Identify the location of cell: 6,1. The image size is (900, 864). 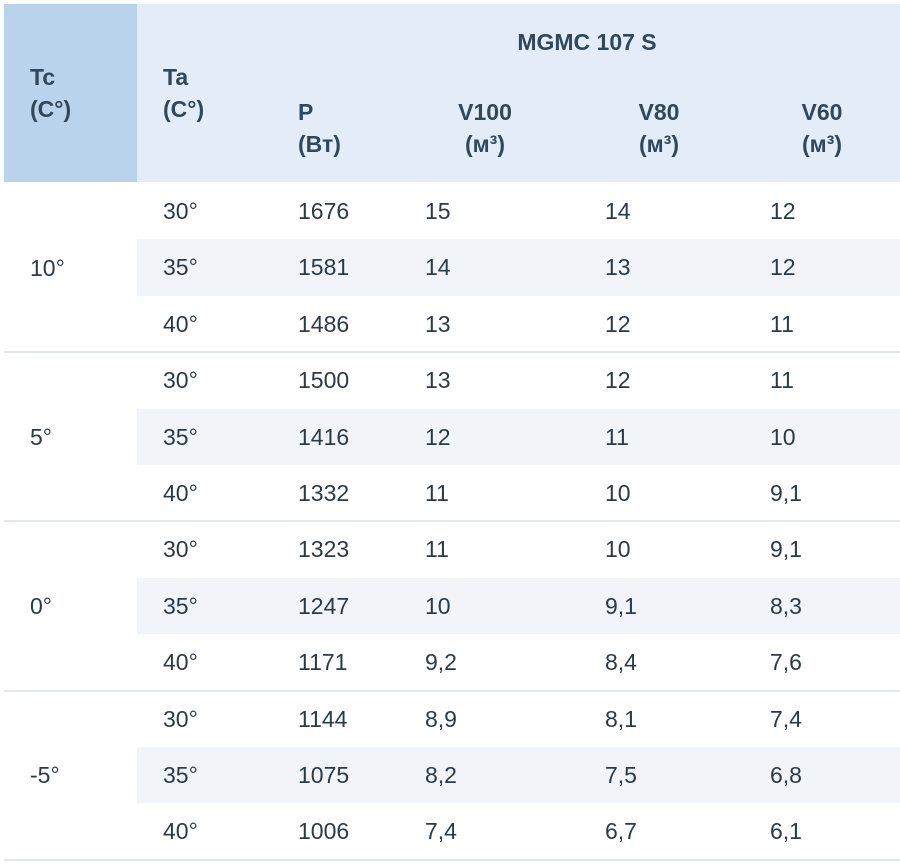
(786, 831).